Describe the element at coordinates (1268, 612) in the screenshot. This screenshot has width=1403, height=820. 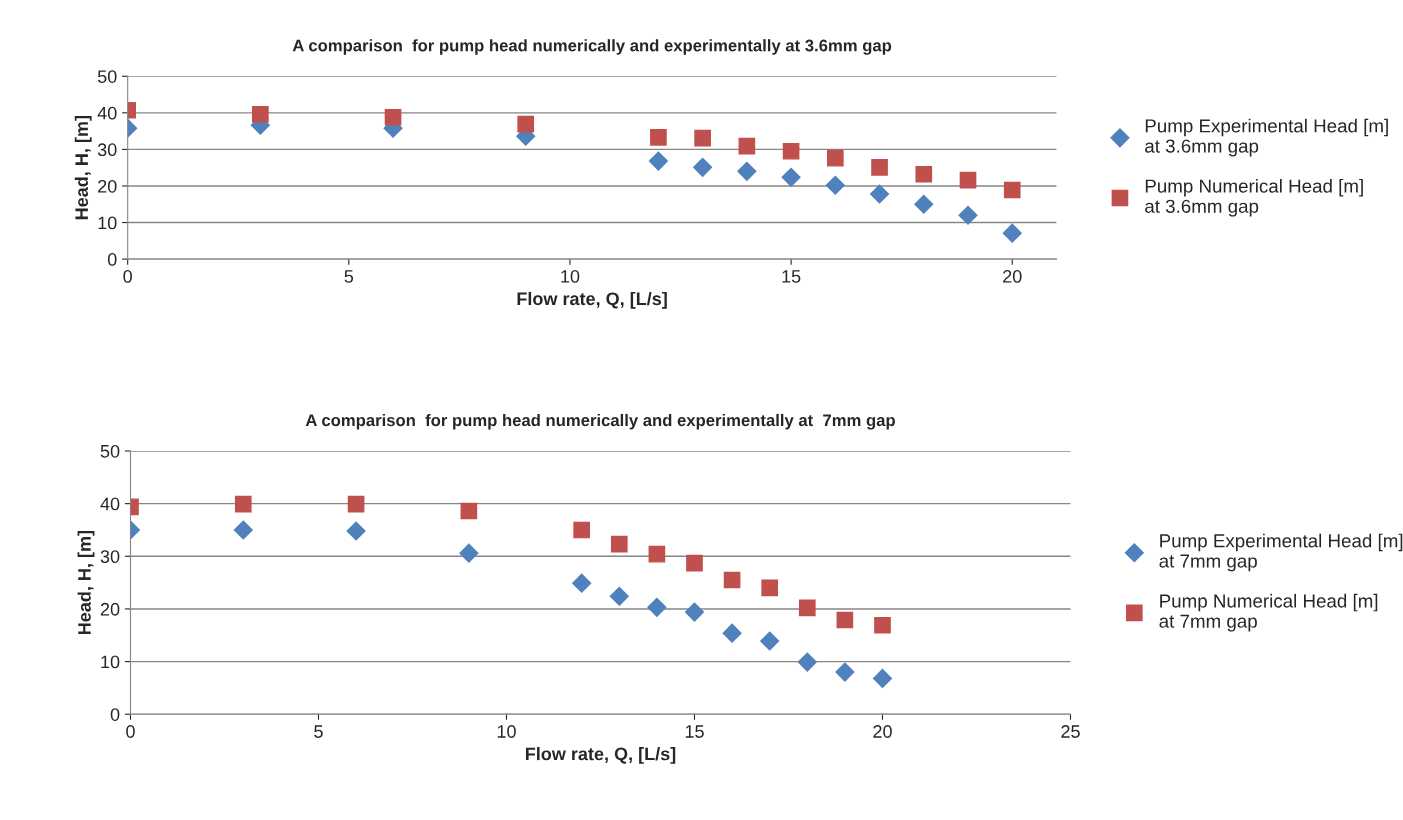
I see `legend-label: Pump Numerical Head [m] at 7mm gap` at that location.